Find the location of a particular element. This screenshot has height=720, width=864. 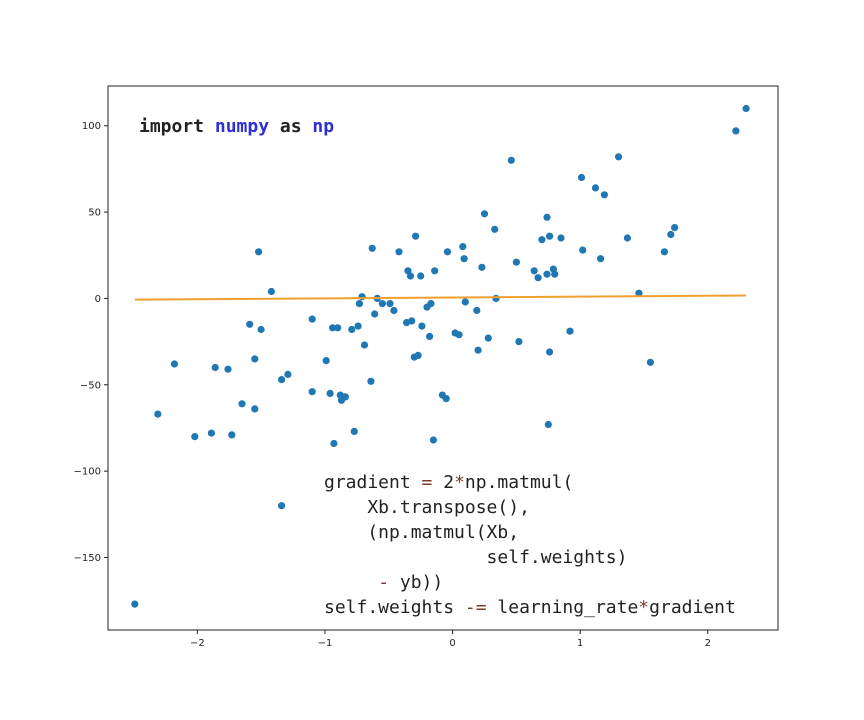

code-token: (np.matmul(Xb, is located at coordinates (421, 532).